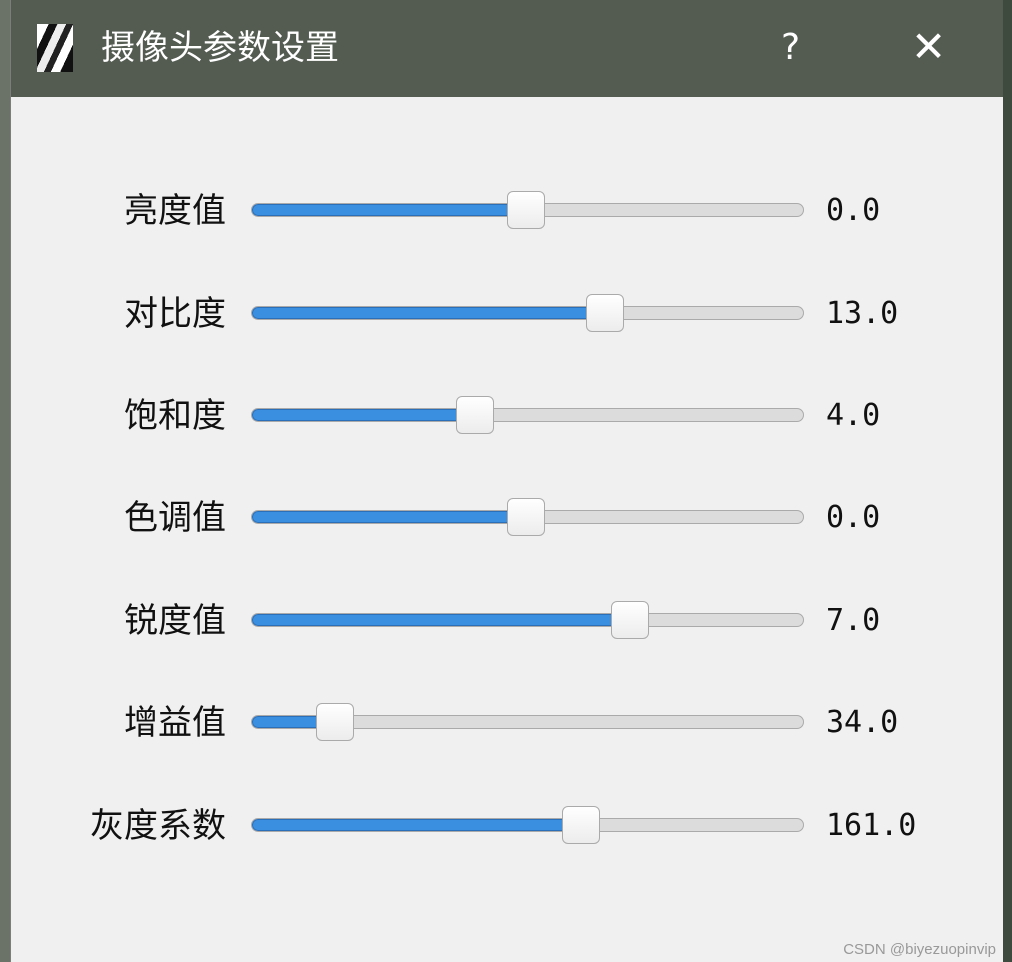 This screenshot has height=962, width=1012. I want to click on slider-row: 色调值 0.0, so click(507, 518).